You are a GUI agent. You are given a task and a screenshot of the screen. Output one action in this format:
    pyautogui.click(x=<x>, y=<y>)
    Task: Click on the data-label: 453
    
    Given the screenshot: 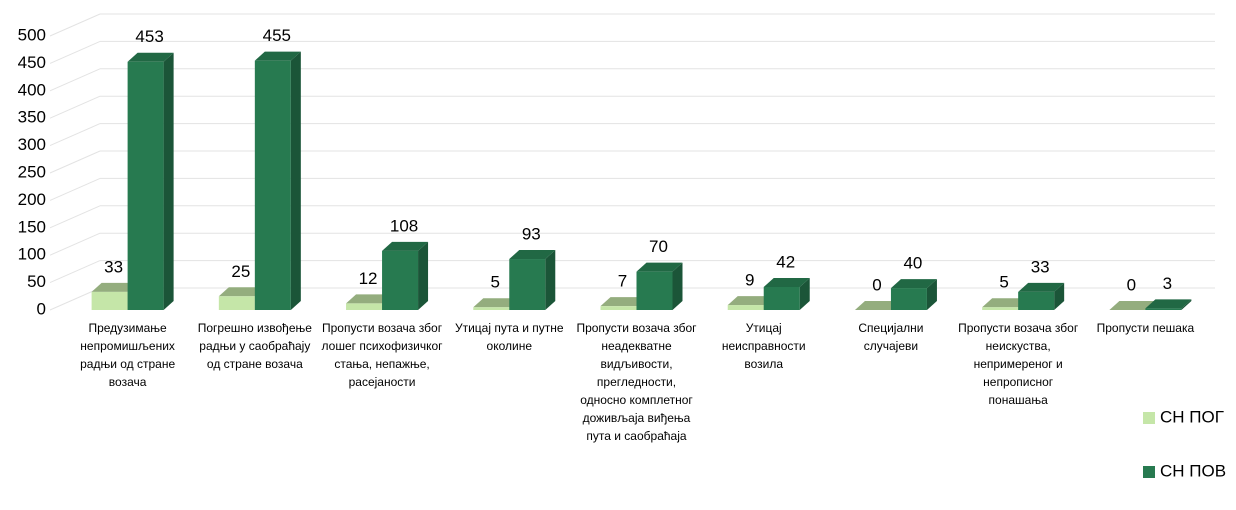 What is the action you would take?
    pyautogui.click(x=149, y=36)
    